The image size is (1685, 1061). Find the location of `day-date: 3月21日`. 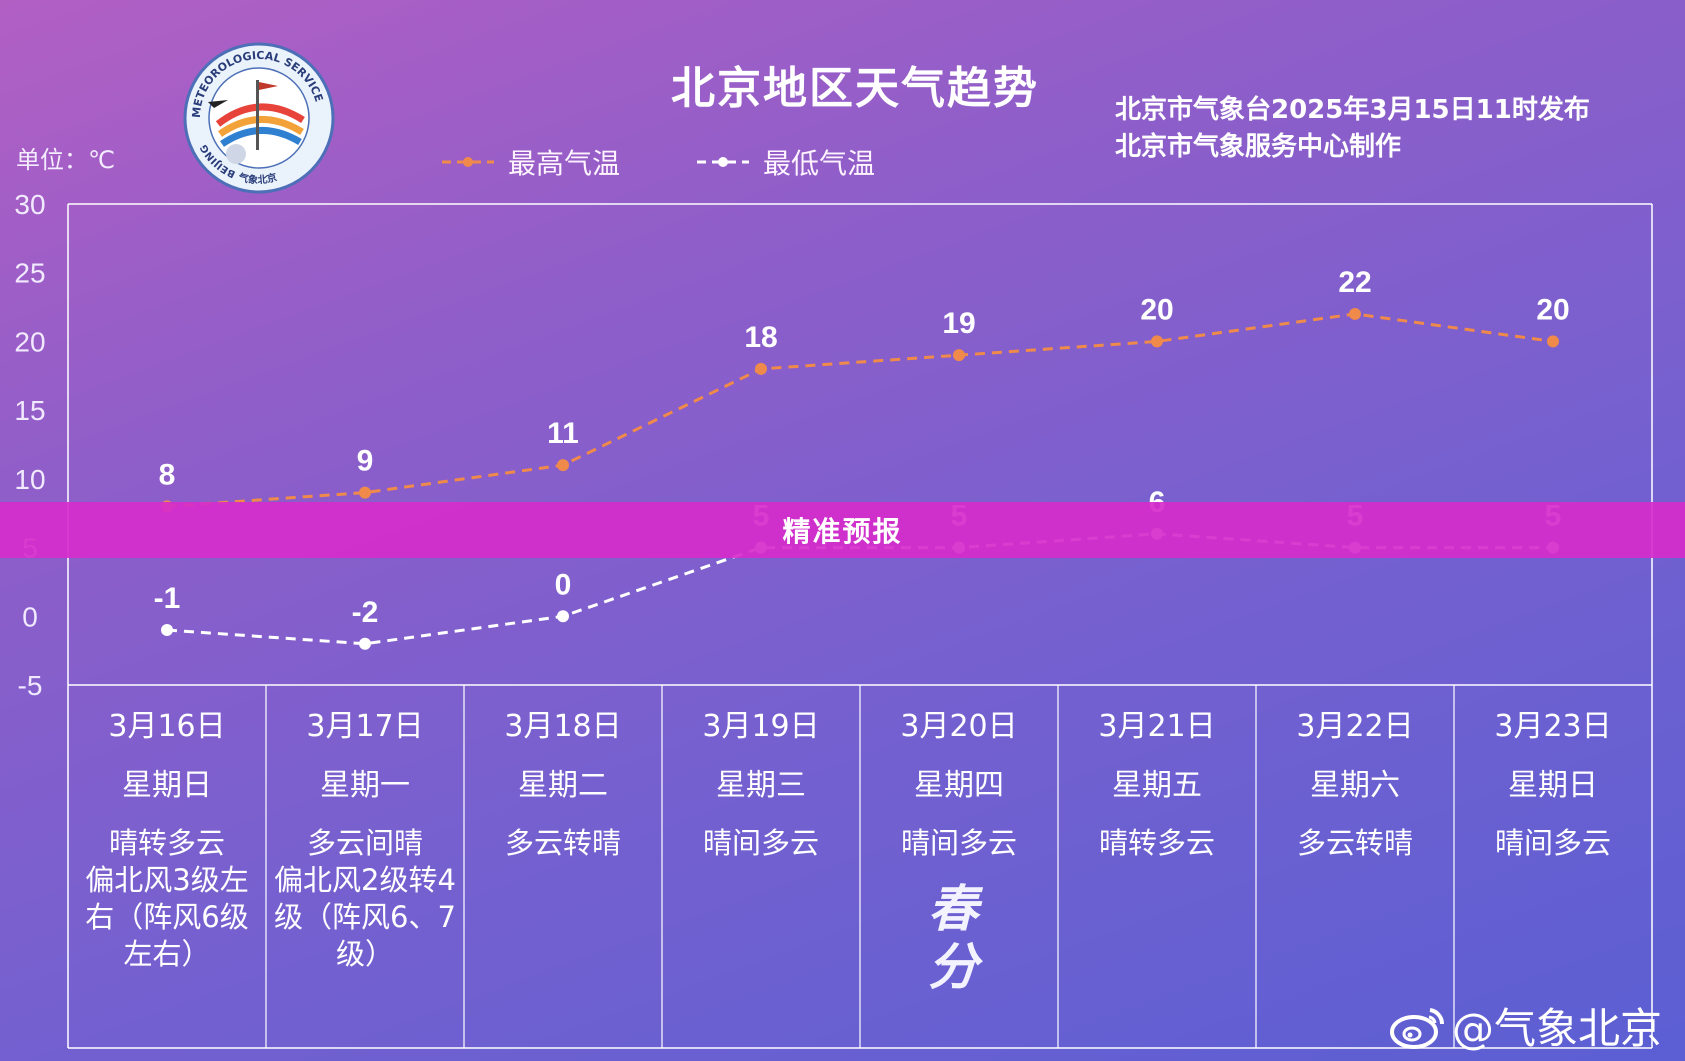

day-date: 3月21日 is located at coordinates (1156, 726).